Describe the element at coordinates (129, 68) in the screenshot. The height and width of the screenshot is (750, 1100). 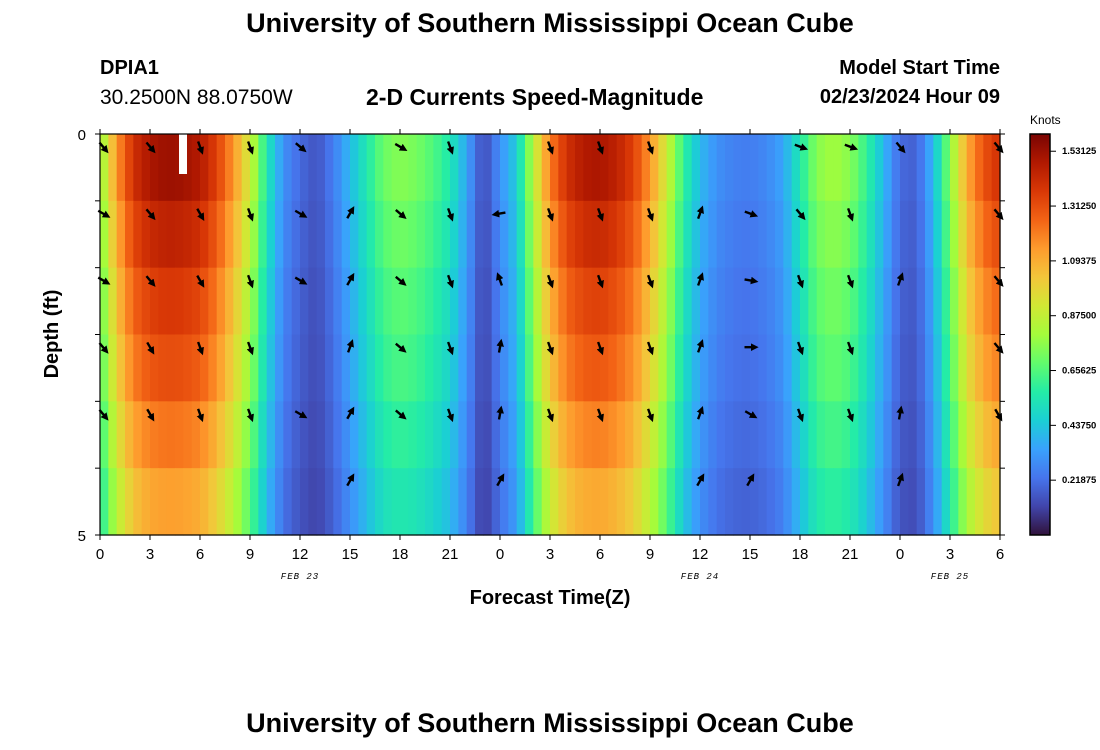
I see `station-id: DPIA1` at that location.